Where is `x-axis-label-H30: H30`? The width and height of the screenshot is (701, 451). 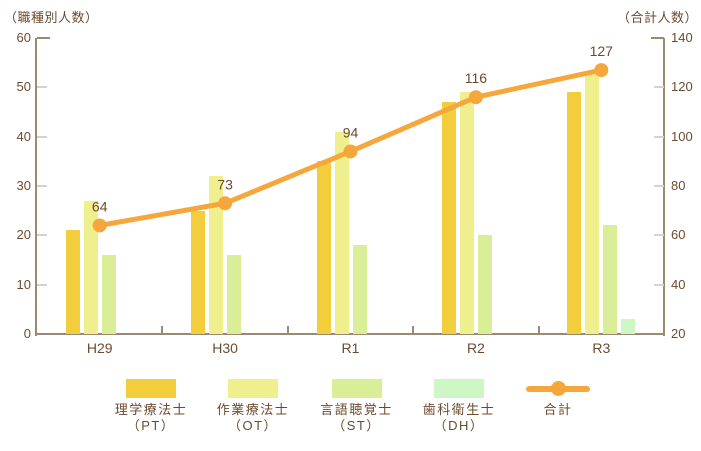 x-axis-label-H30: H30 is located at coordinates (225, 348).